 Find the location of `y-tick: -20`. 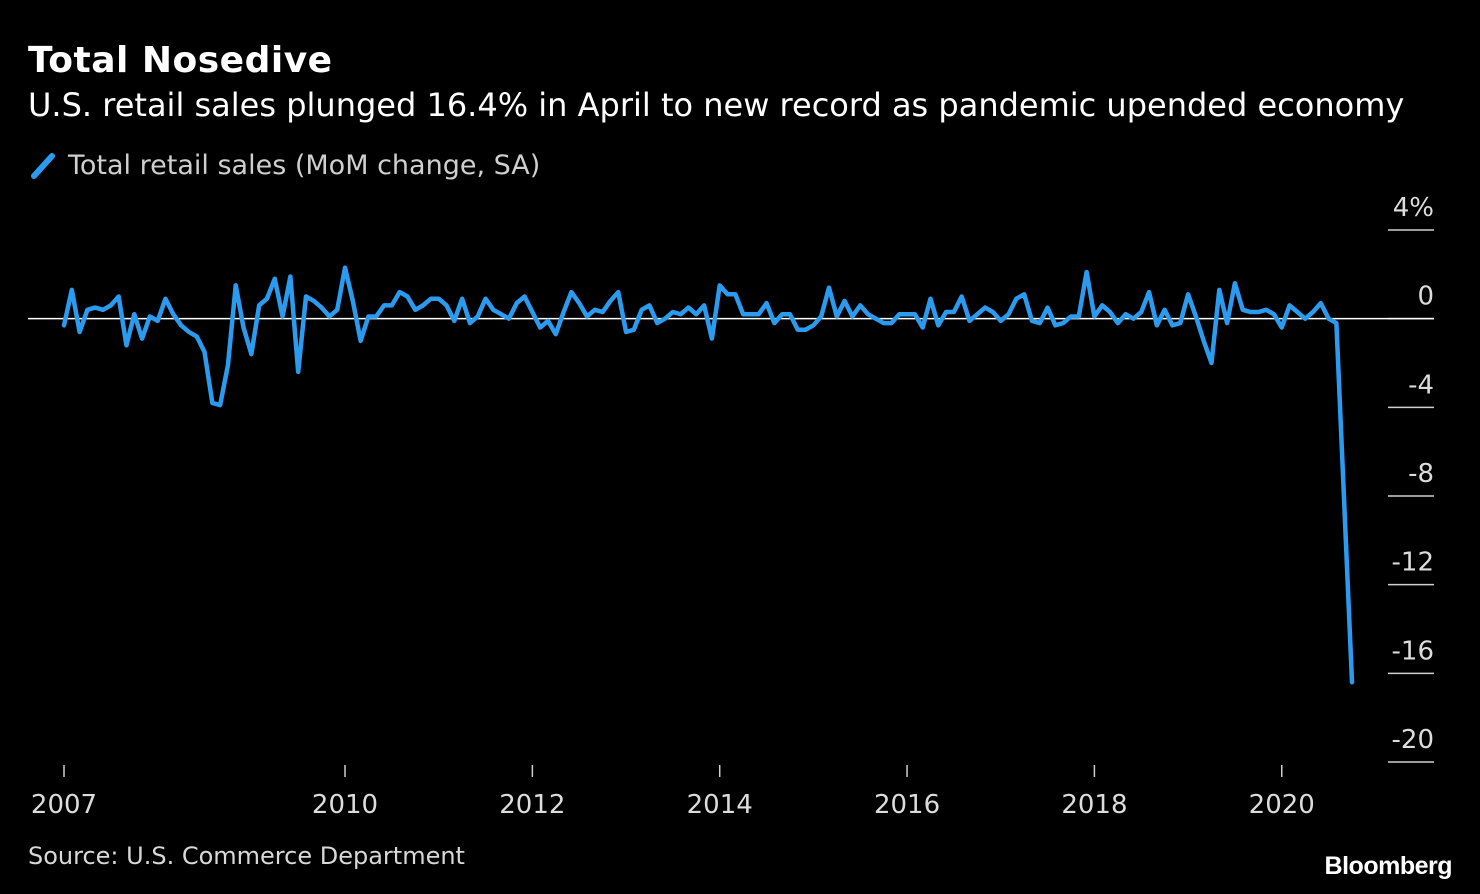

y-tick: -20 is located at coordinates (1411, 744).